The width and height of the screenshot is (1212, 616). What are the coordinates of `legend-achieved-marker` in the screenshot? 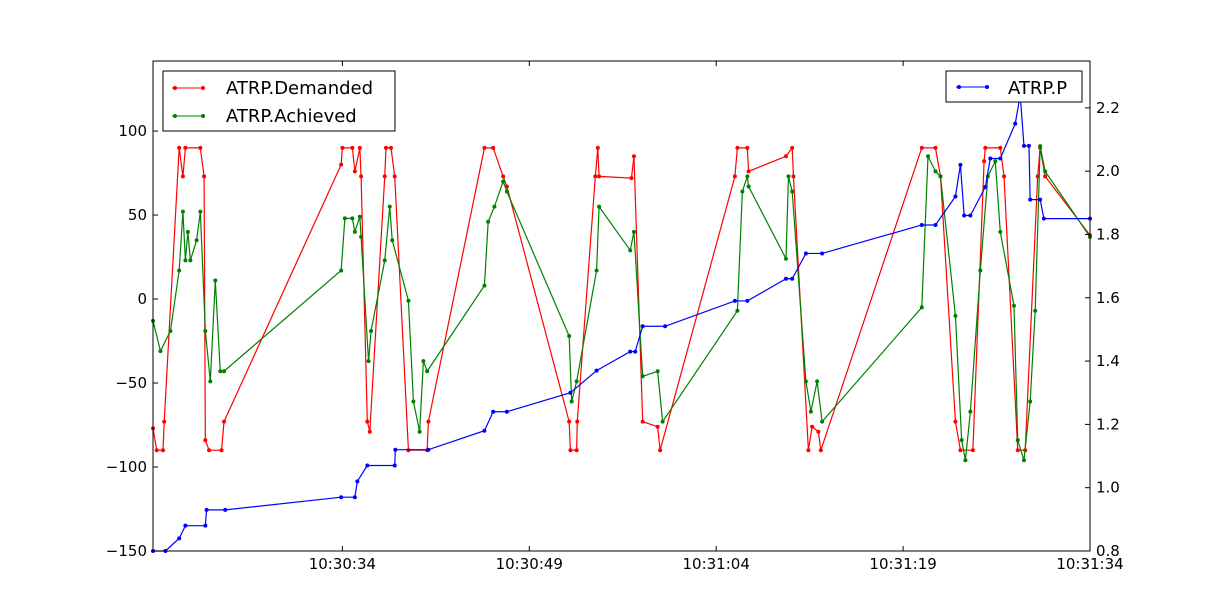 It's located at (175, 116).